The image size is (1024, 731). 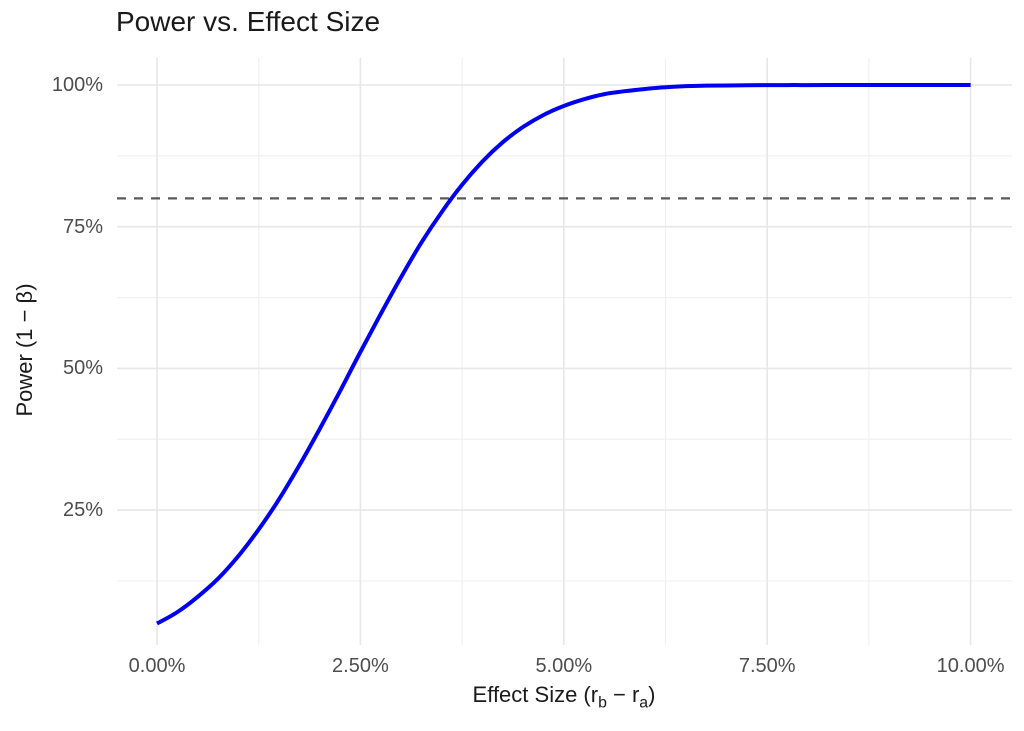 I want to click on y-tick-label: 100%, so click(x=77, y=85).